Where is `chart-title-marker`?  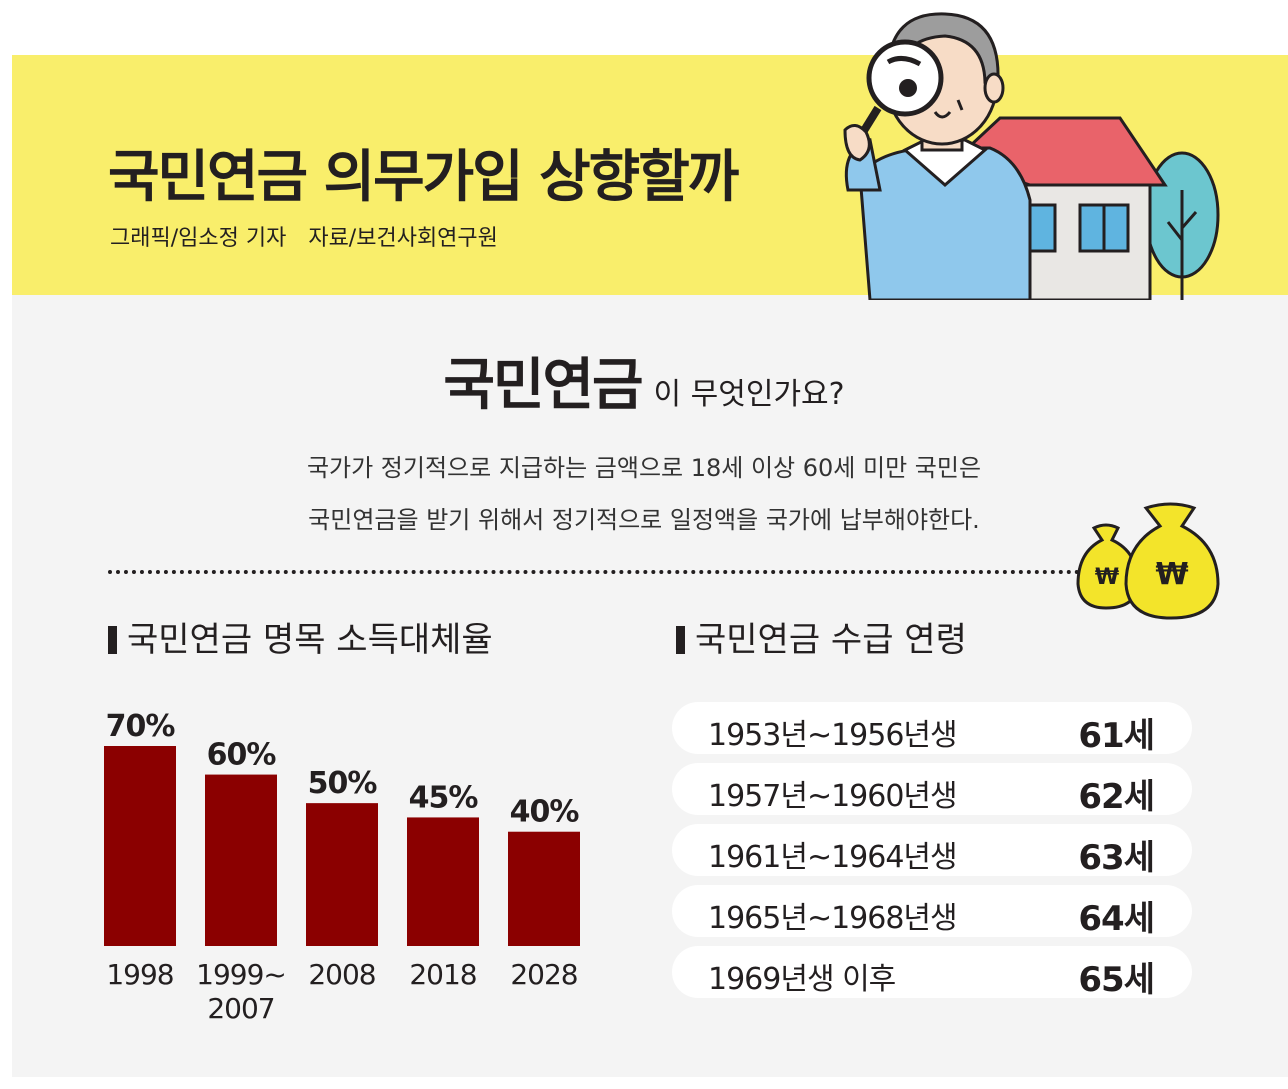
chart-title-marker is located at coordinates (112, 640).